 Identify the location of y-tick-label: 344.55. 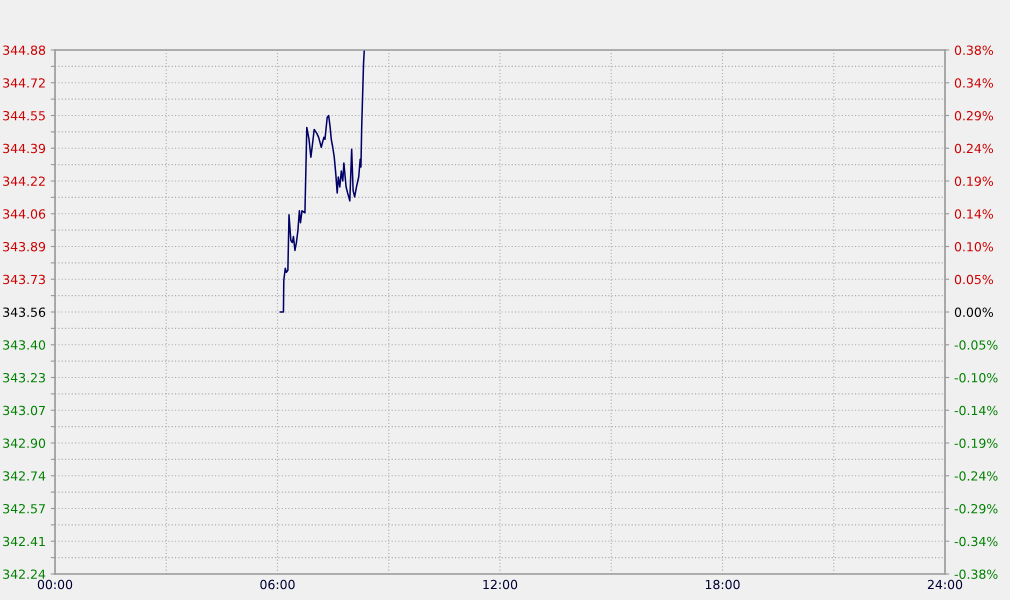
(24, 115).